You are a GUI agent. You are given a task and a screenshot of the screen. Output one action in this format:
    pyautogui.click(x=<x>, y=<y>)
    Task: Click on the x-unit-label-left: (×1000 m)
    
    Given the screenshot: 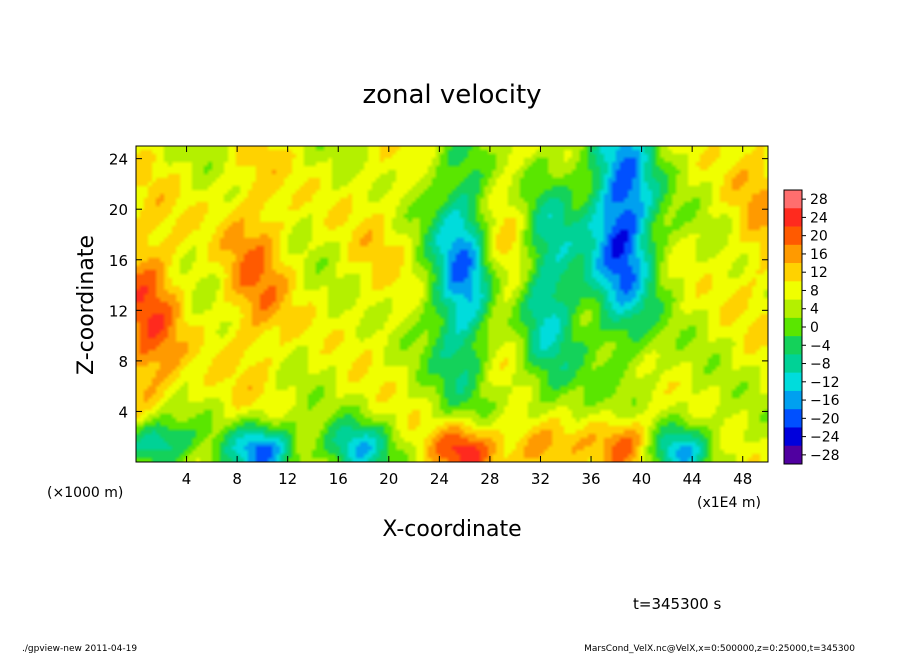 What is the action you would take?
    pyautogui.click(x=85, y=493)
    